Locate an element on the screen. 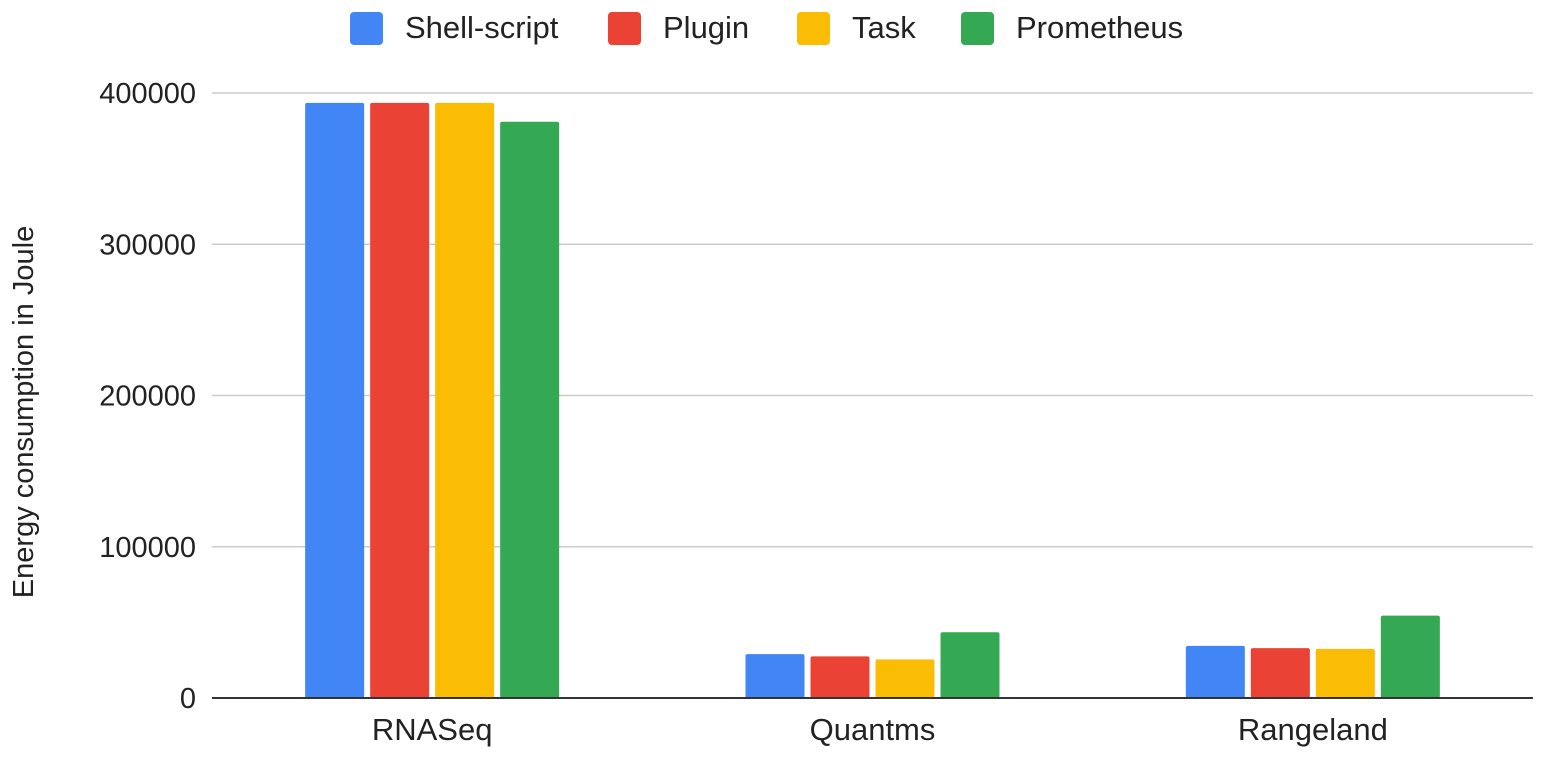 The image size is (1555, 757). y-axis-title: Energy consumption in Joule is located at coordinates (24, 412).